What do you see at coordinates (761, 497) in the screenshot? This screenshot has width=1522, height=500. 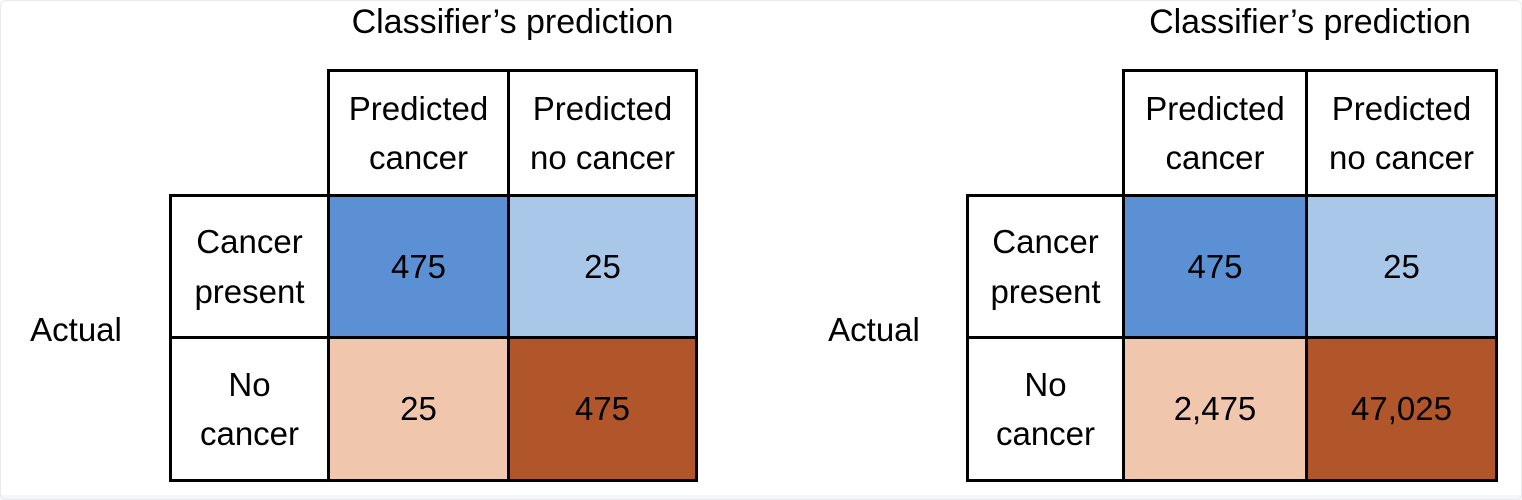 I see `bottom-edge-strip` at bounding box center [761, 497].